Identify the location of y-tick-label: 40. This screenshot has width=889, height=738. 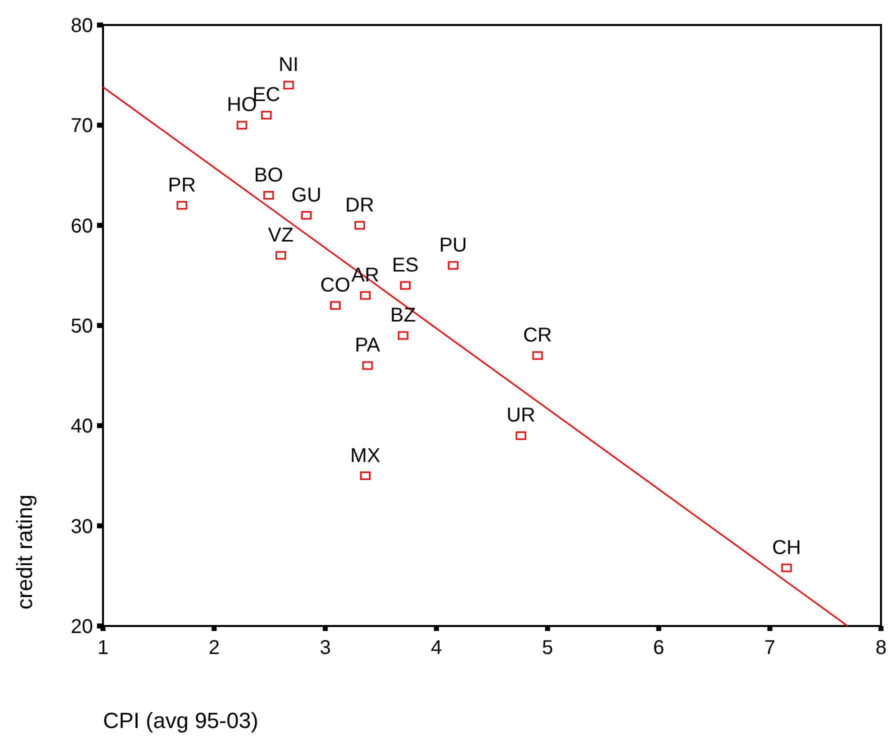
(81, 427).